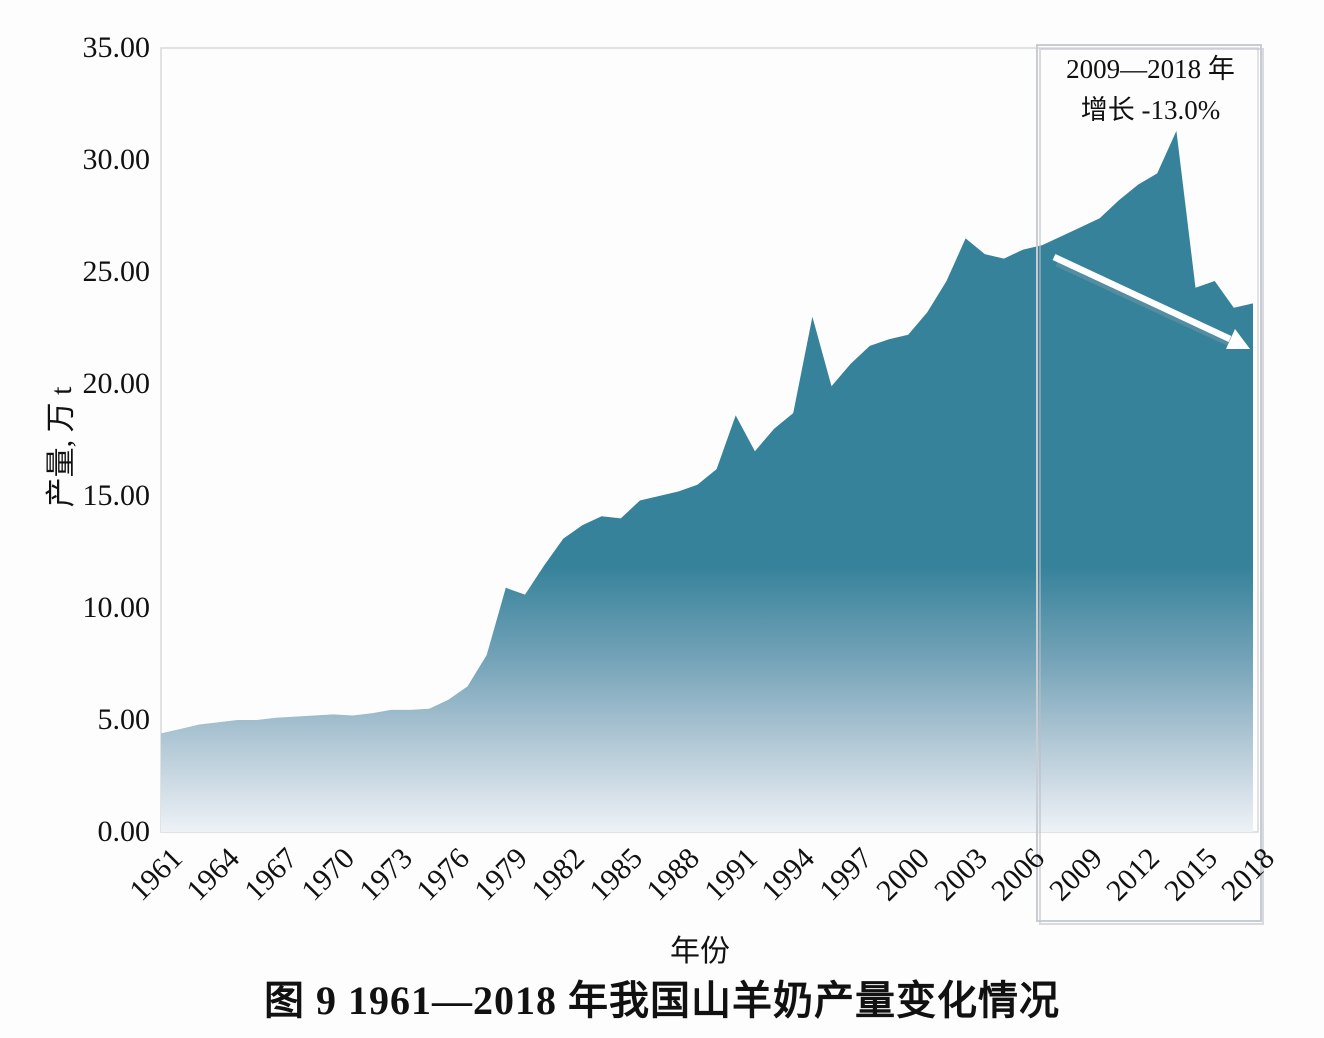  Describe the element at coordinates (1151, 301) in the screenshot. I see `decline-arrow-icon` at that location.